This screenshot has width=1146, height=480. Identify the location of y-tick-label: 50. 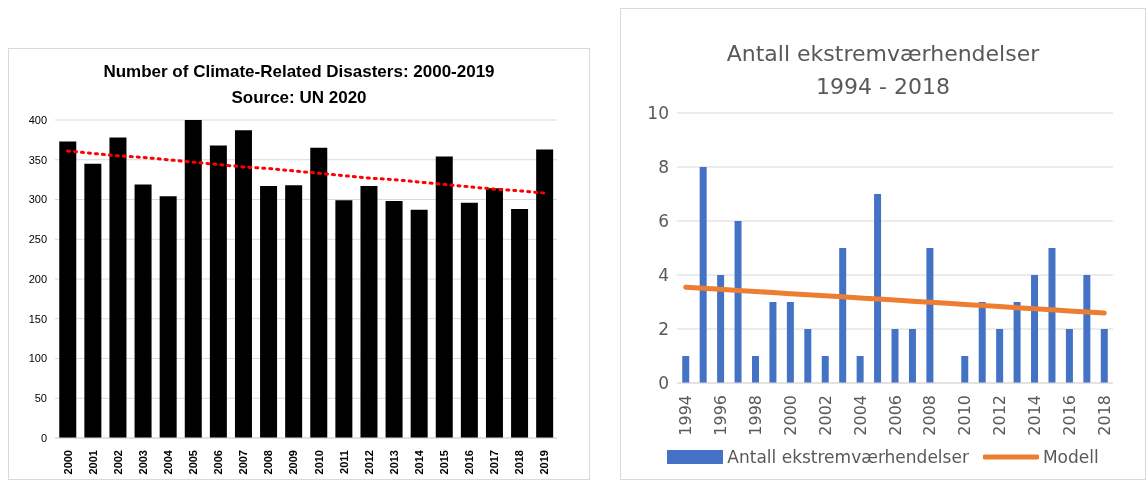
(40, 398).